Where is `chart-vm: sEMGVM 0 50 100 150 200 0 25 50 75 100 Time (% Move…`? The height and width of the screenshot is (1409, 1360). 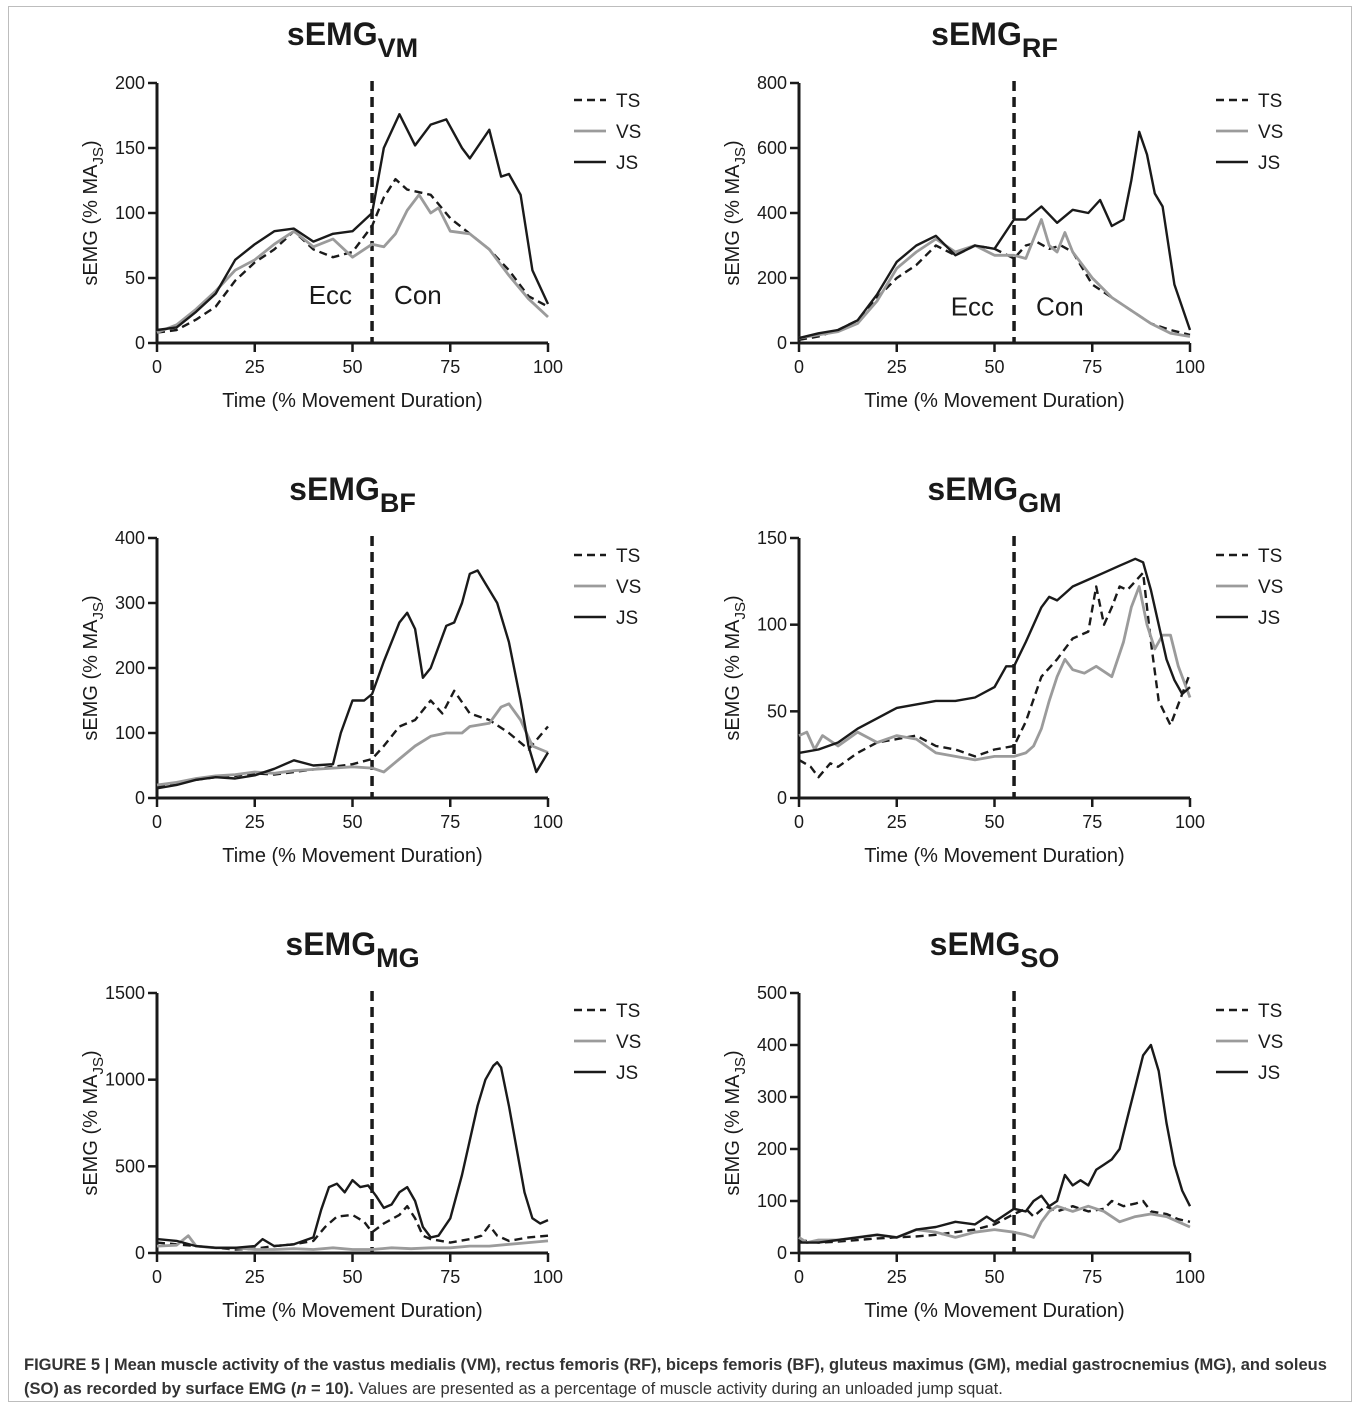
chart-vm: sEMGVM 0 50 100 150 200 0 25 50 75 100 Time (% Move… is located at coordinates (360, 214).